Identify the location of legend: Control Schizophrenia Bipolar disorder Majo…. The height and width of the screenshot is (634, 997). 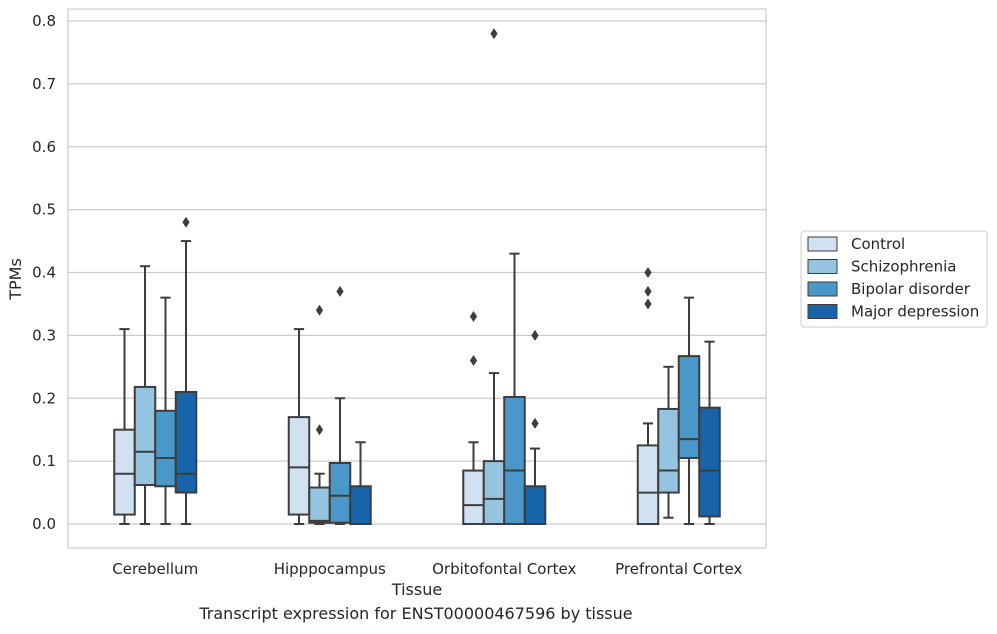
(894, 279).